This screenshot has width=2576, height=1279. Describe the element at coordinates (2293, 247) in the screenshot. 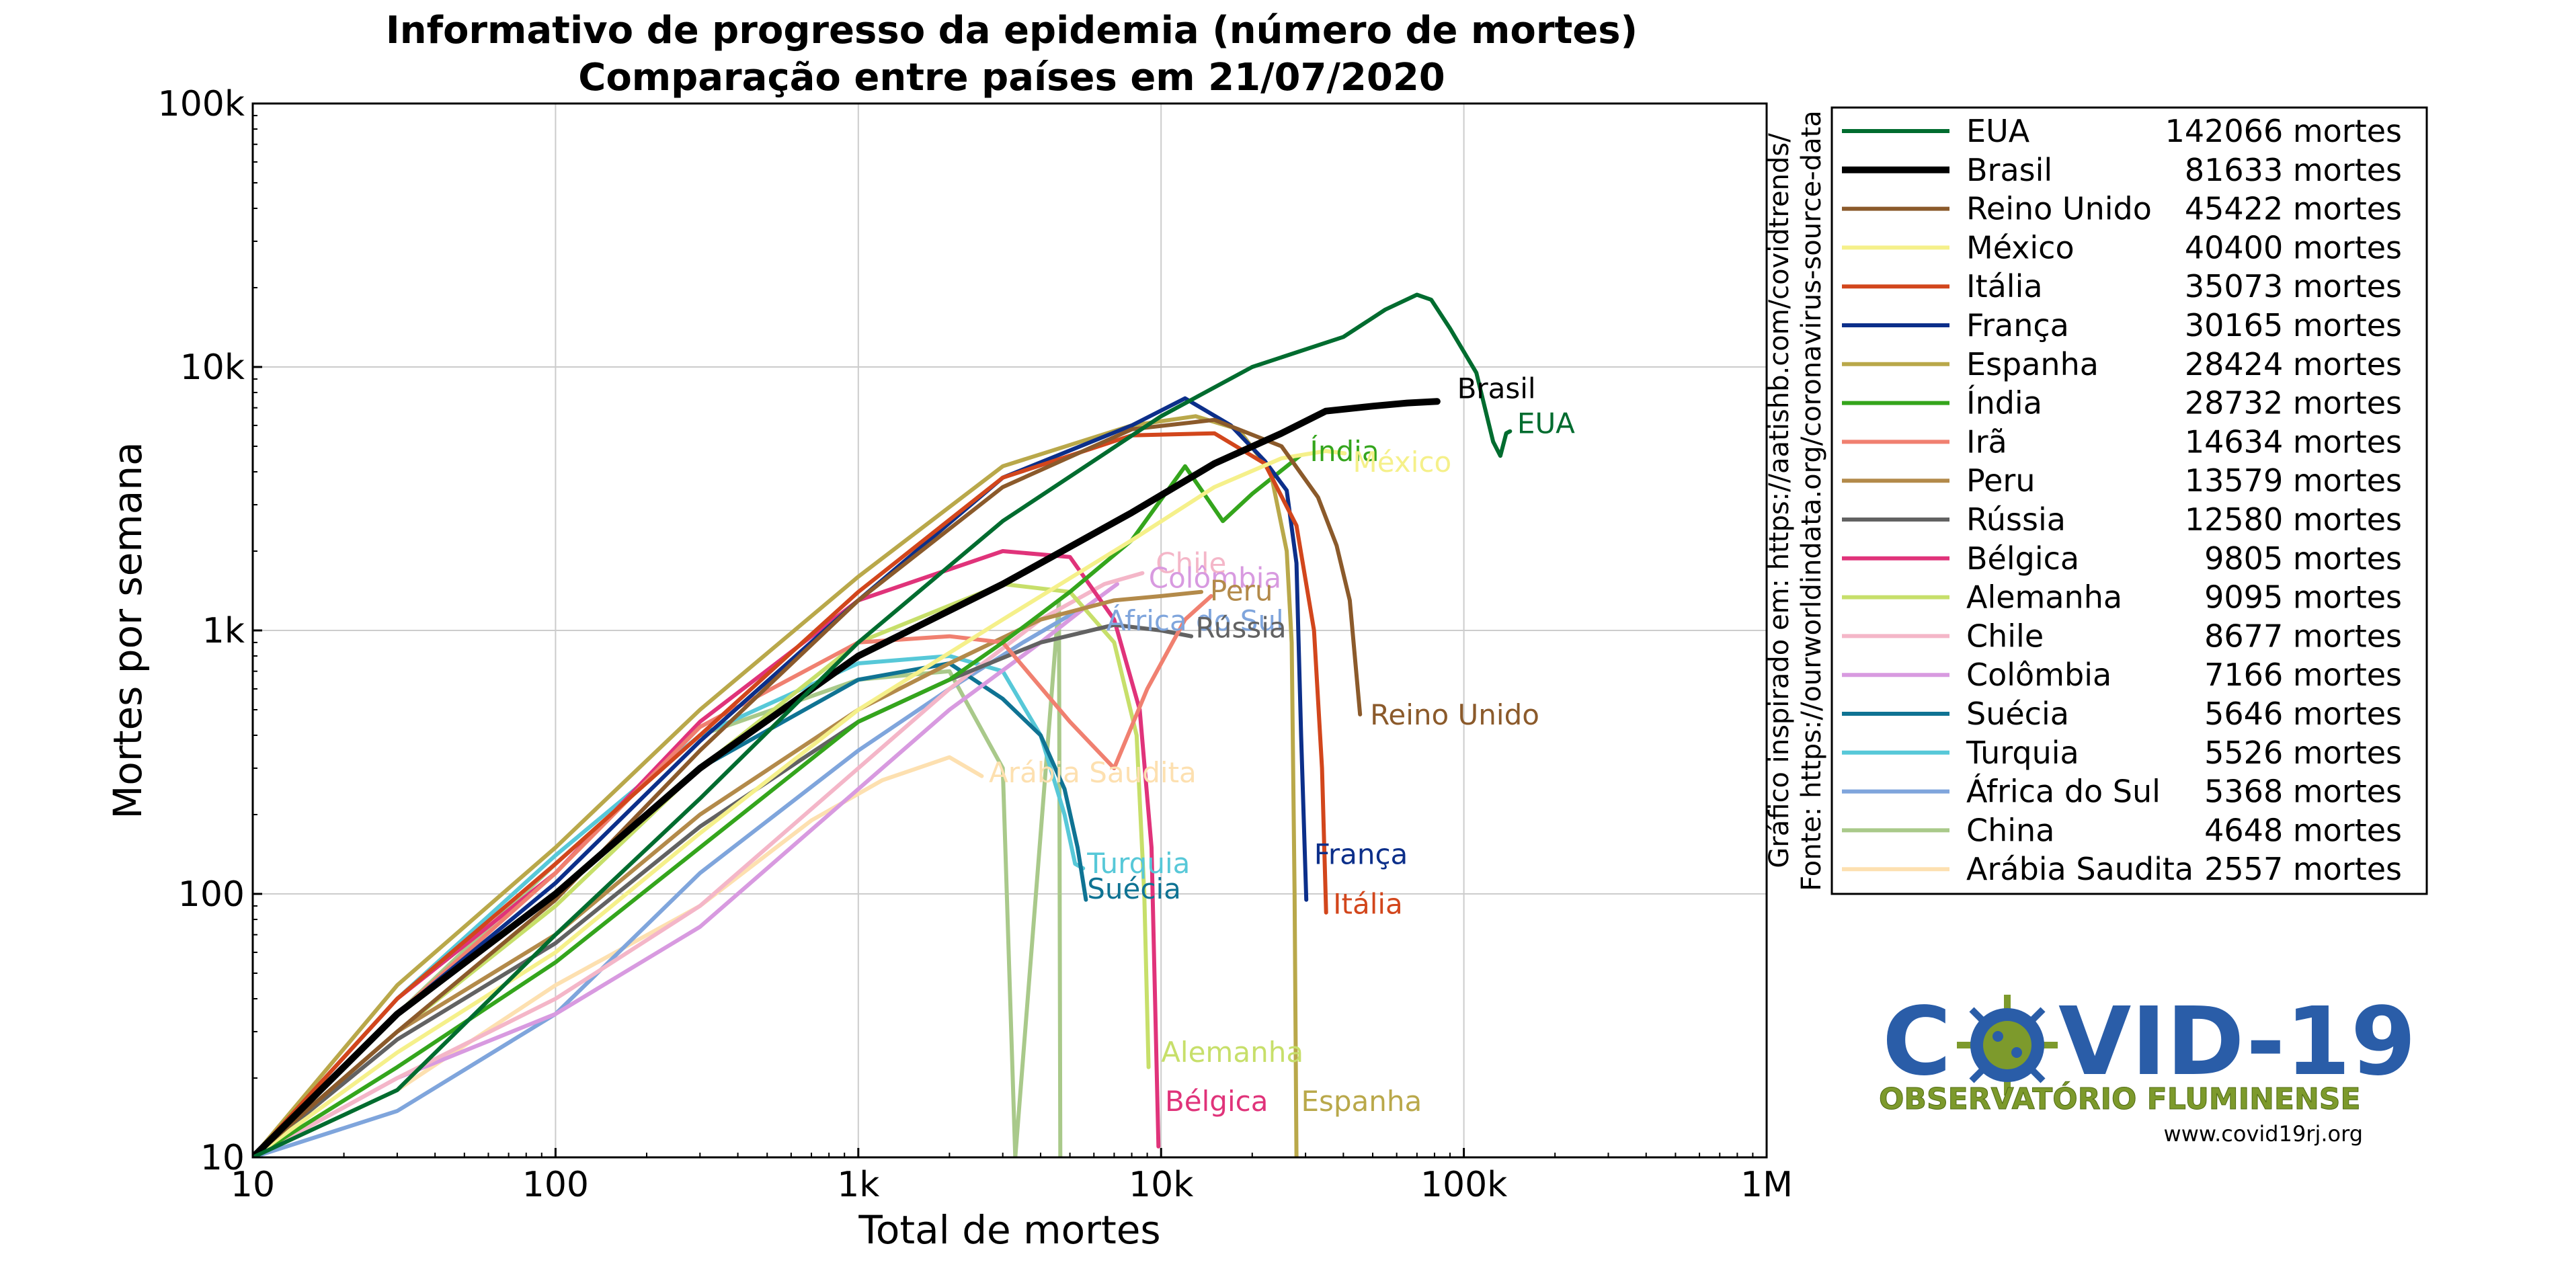

I see `legend-total: 40400 mortes` at that location.